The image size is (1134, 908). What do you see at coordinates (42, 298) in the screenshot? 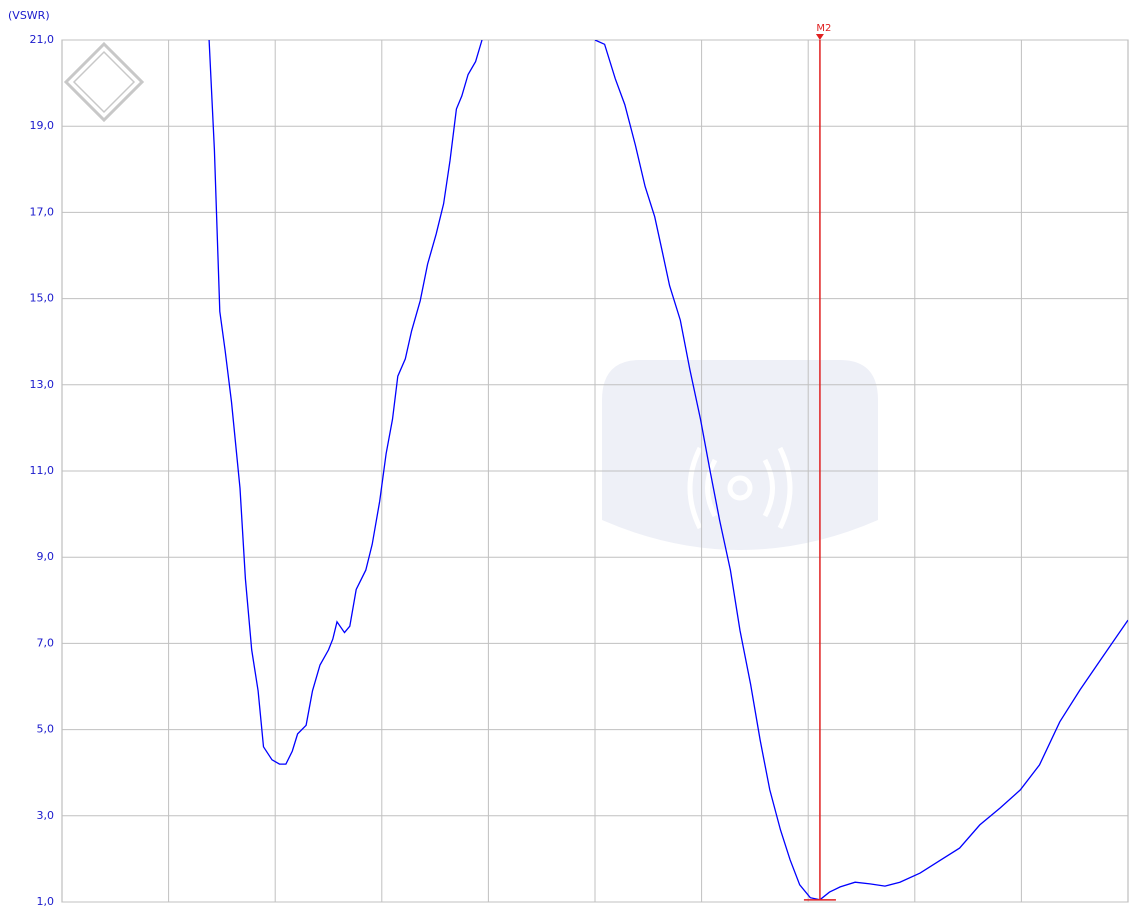
I see `y-tick-label: 15,0` at bounding box center [42, 298].